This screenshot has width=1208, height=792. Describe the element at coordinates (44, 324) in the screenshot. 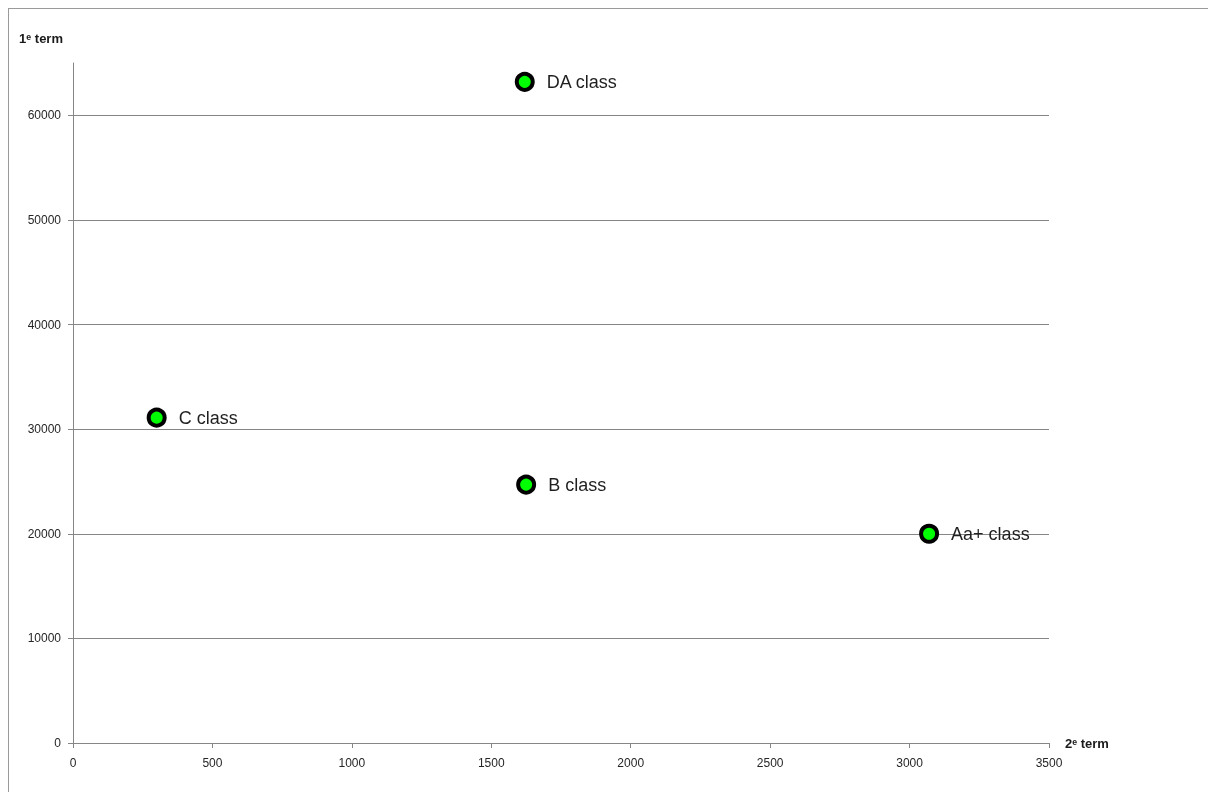

I see `y-tick-label: 40000` at that location.